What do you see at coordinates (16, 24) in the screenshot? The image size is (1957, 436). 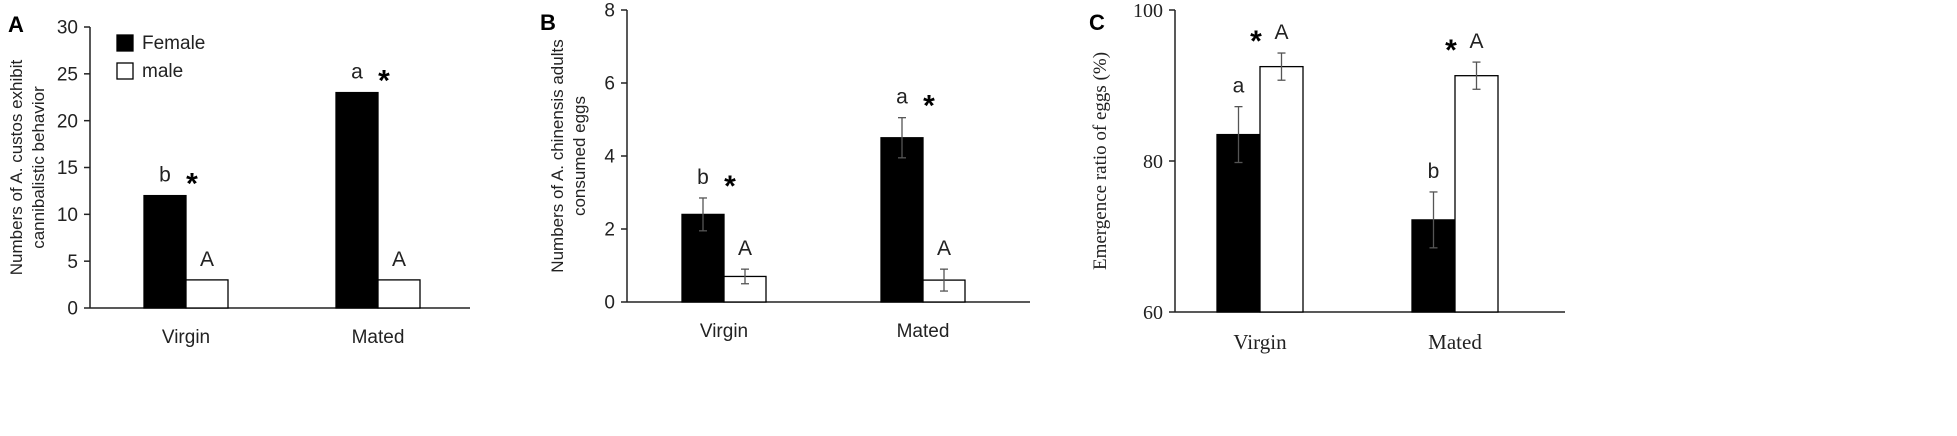 I see `panel-label: A` at bounding box center [16, 24].